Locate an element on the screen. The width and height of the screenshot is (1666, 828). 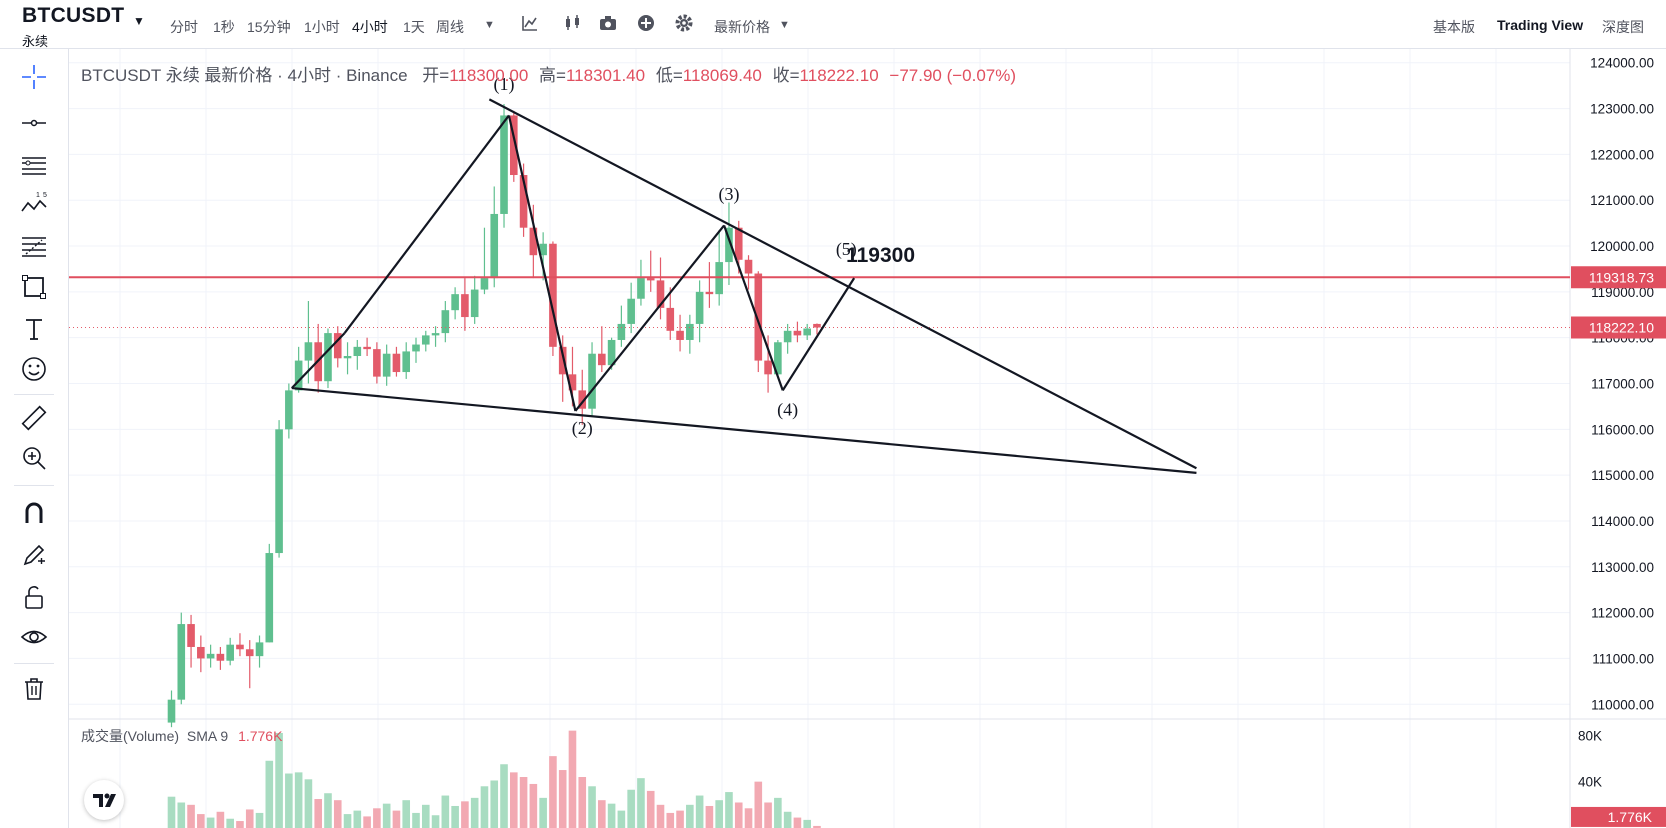
camera-icon is located at coordinates (608, 23).